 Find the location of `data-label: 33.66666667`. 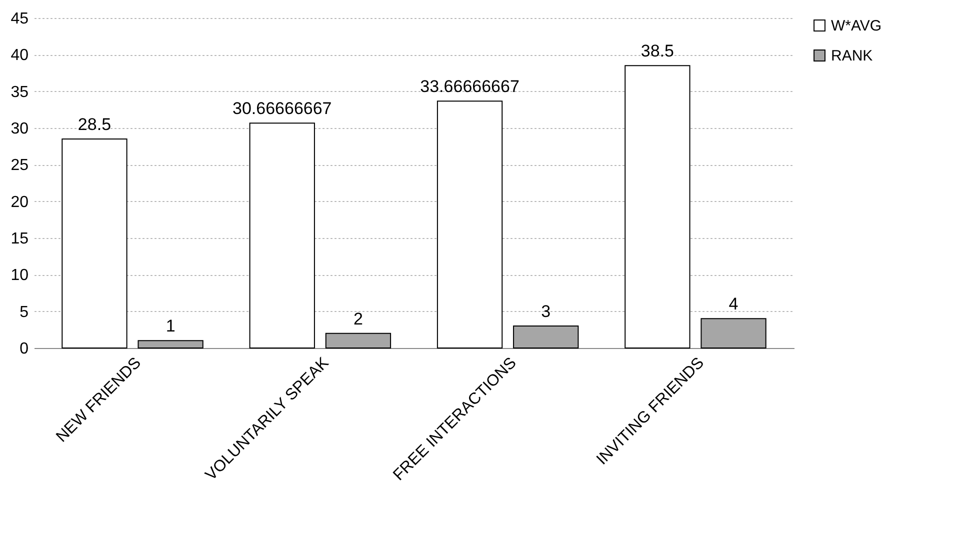

data-label: 33.66666667 is located at coordinates (470, 86).